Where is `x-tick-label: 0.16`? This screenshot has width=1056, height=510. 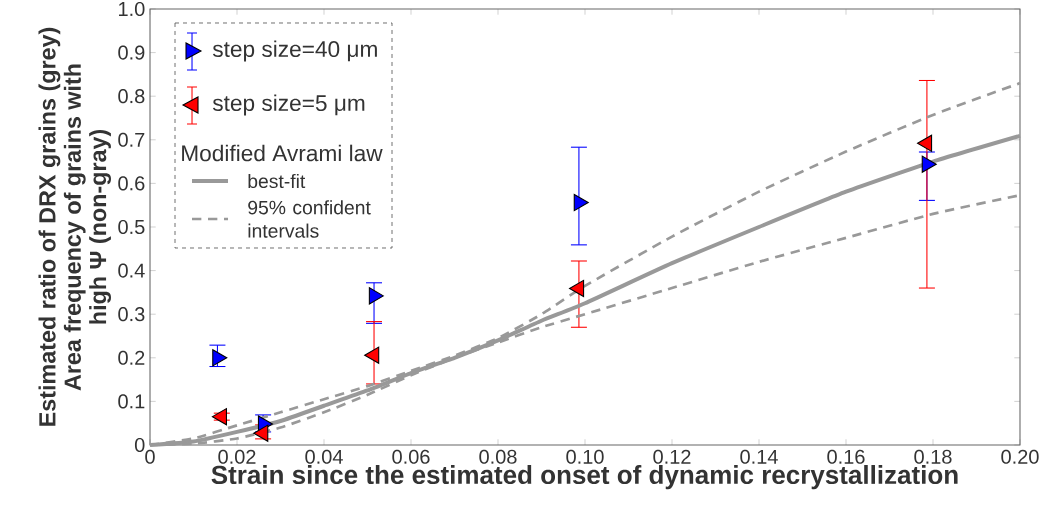 x-tick-label: 0.16 is located at coordinates (846, 456).